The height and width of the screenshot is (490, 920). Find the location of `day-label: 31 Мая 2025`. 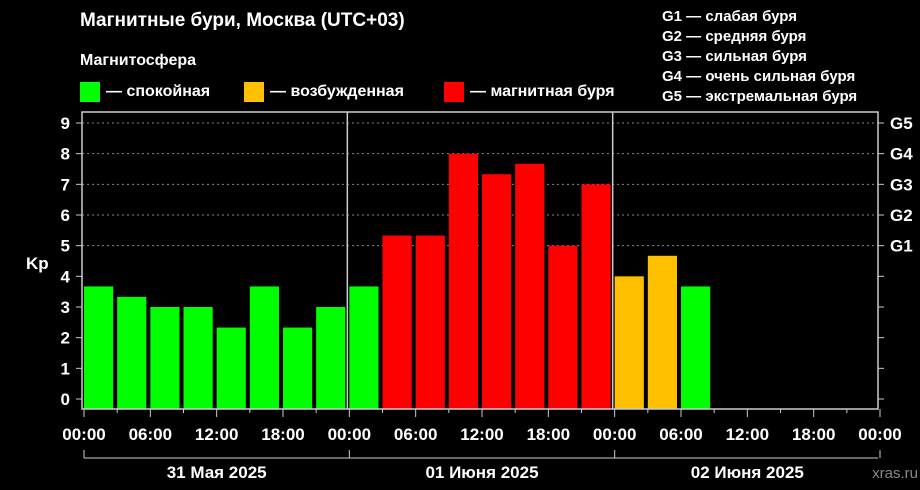

day-label: 31 Мая 2025 is located at coordinates (217, 472).